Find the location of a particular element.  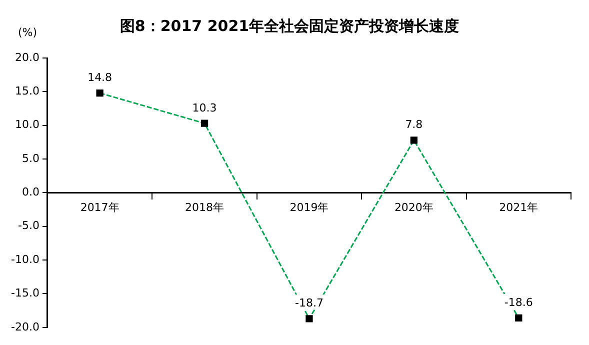

y-tick-label: -10.0 is located at coordinates (25, 259).